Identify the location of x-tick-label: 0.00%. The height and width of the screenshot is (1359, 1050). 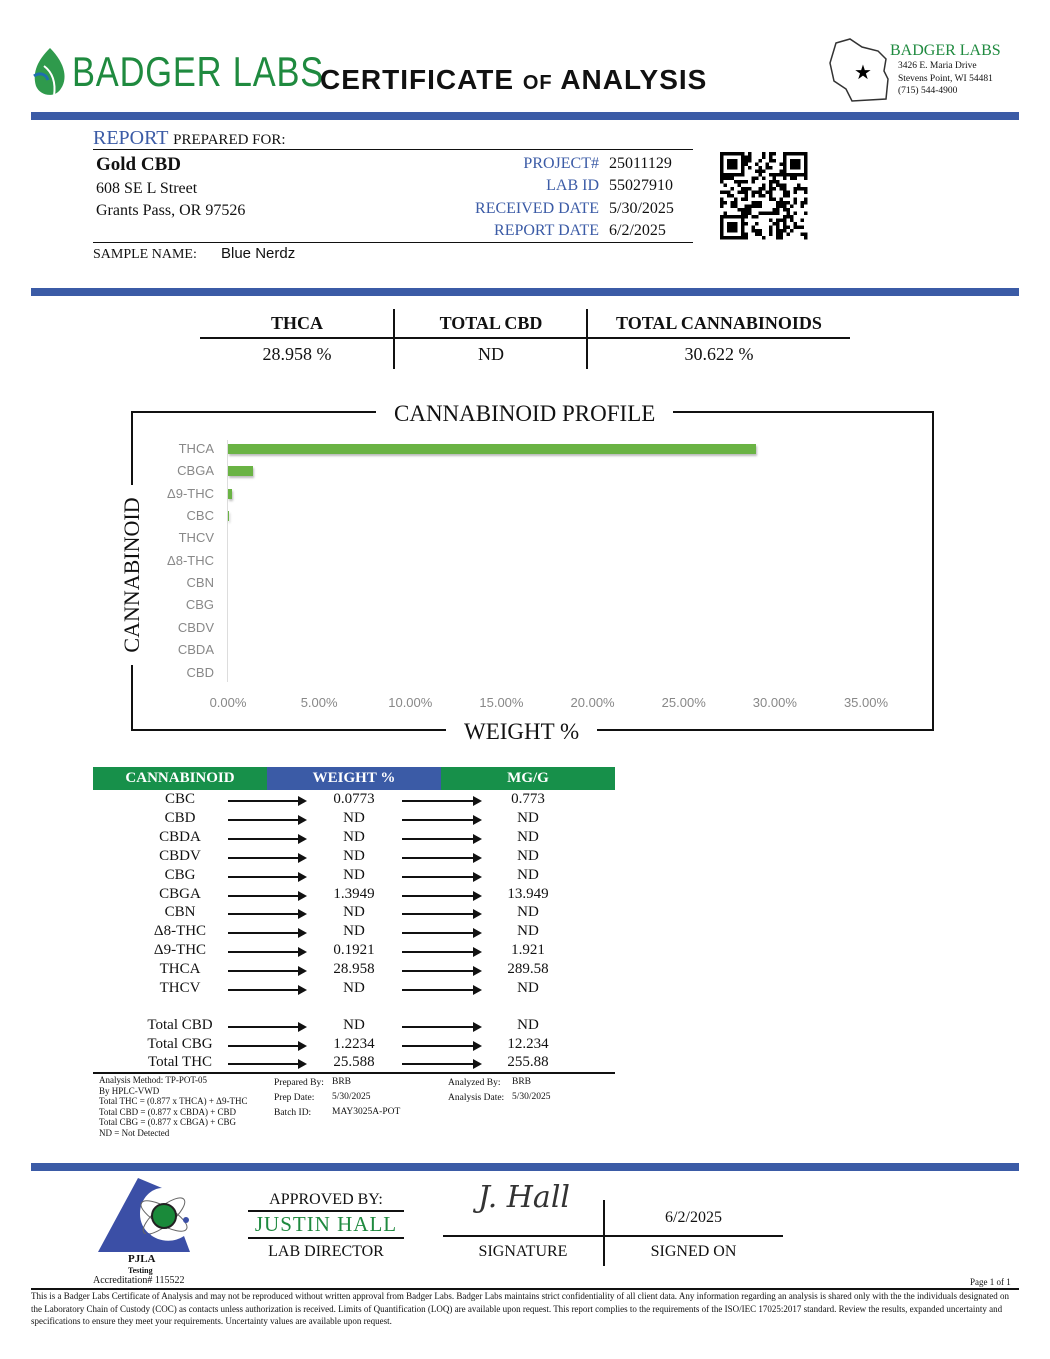
(228, 702).